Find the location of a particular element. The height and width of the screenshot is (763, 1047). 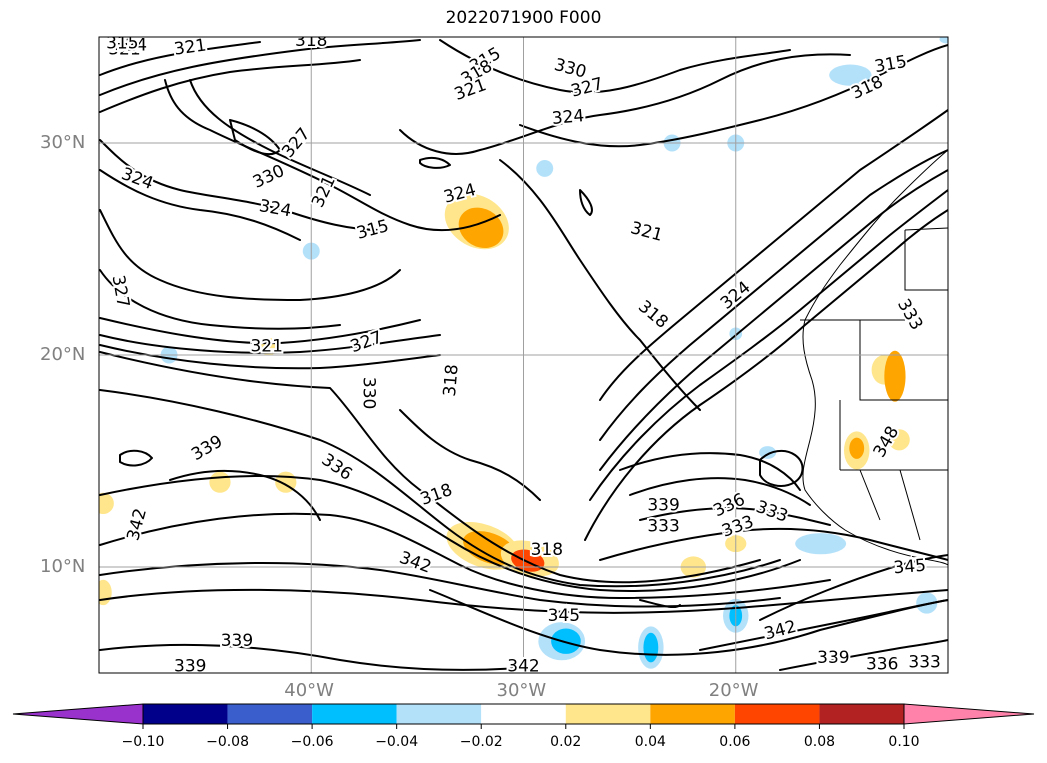

latitude-label: 10°N is located at coordinates (63, 566).